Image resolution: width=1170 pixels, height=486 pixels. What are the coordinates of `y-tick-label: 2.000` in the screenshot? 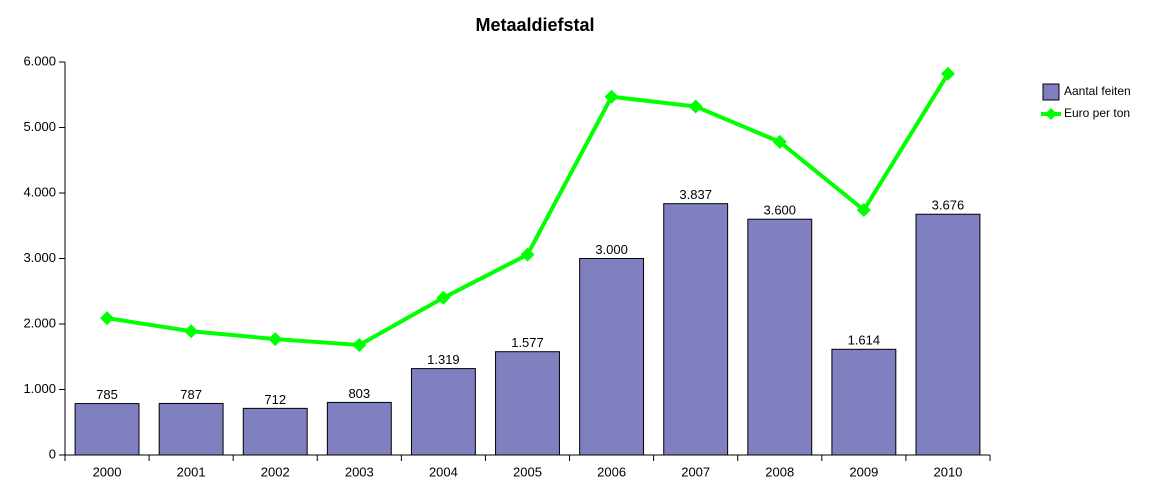 It's located at (39, 322).